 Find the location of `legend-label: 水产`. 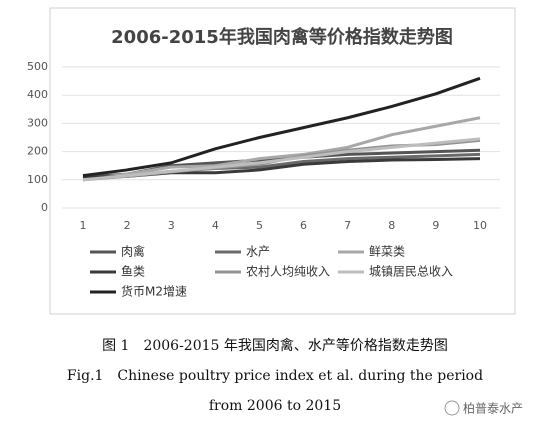

legend-label: 水产 is located at coordinates (258, 252).